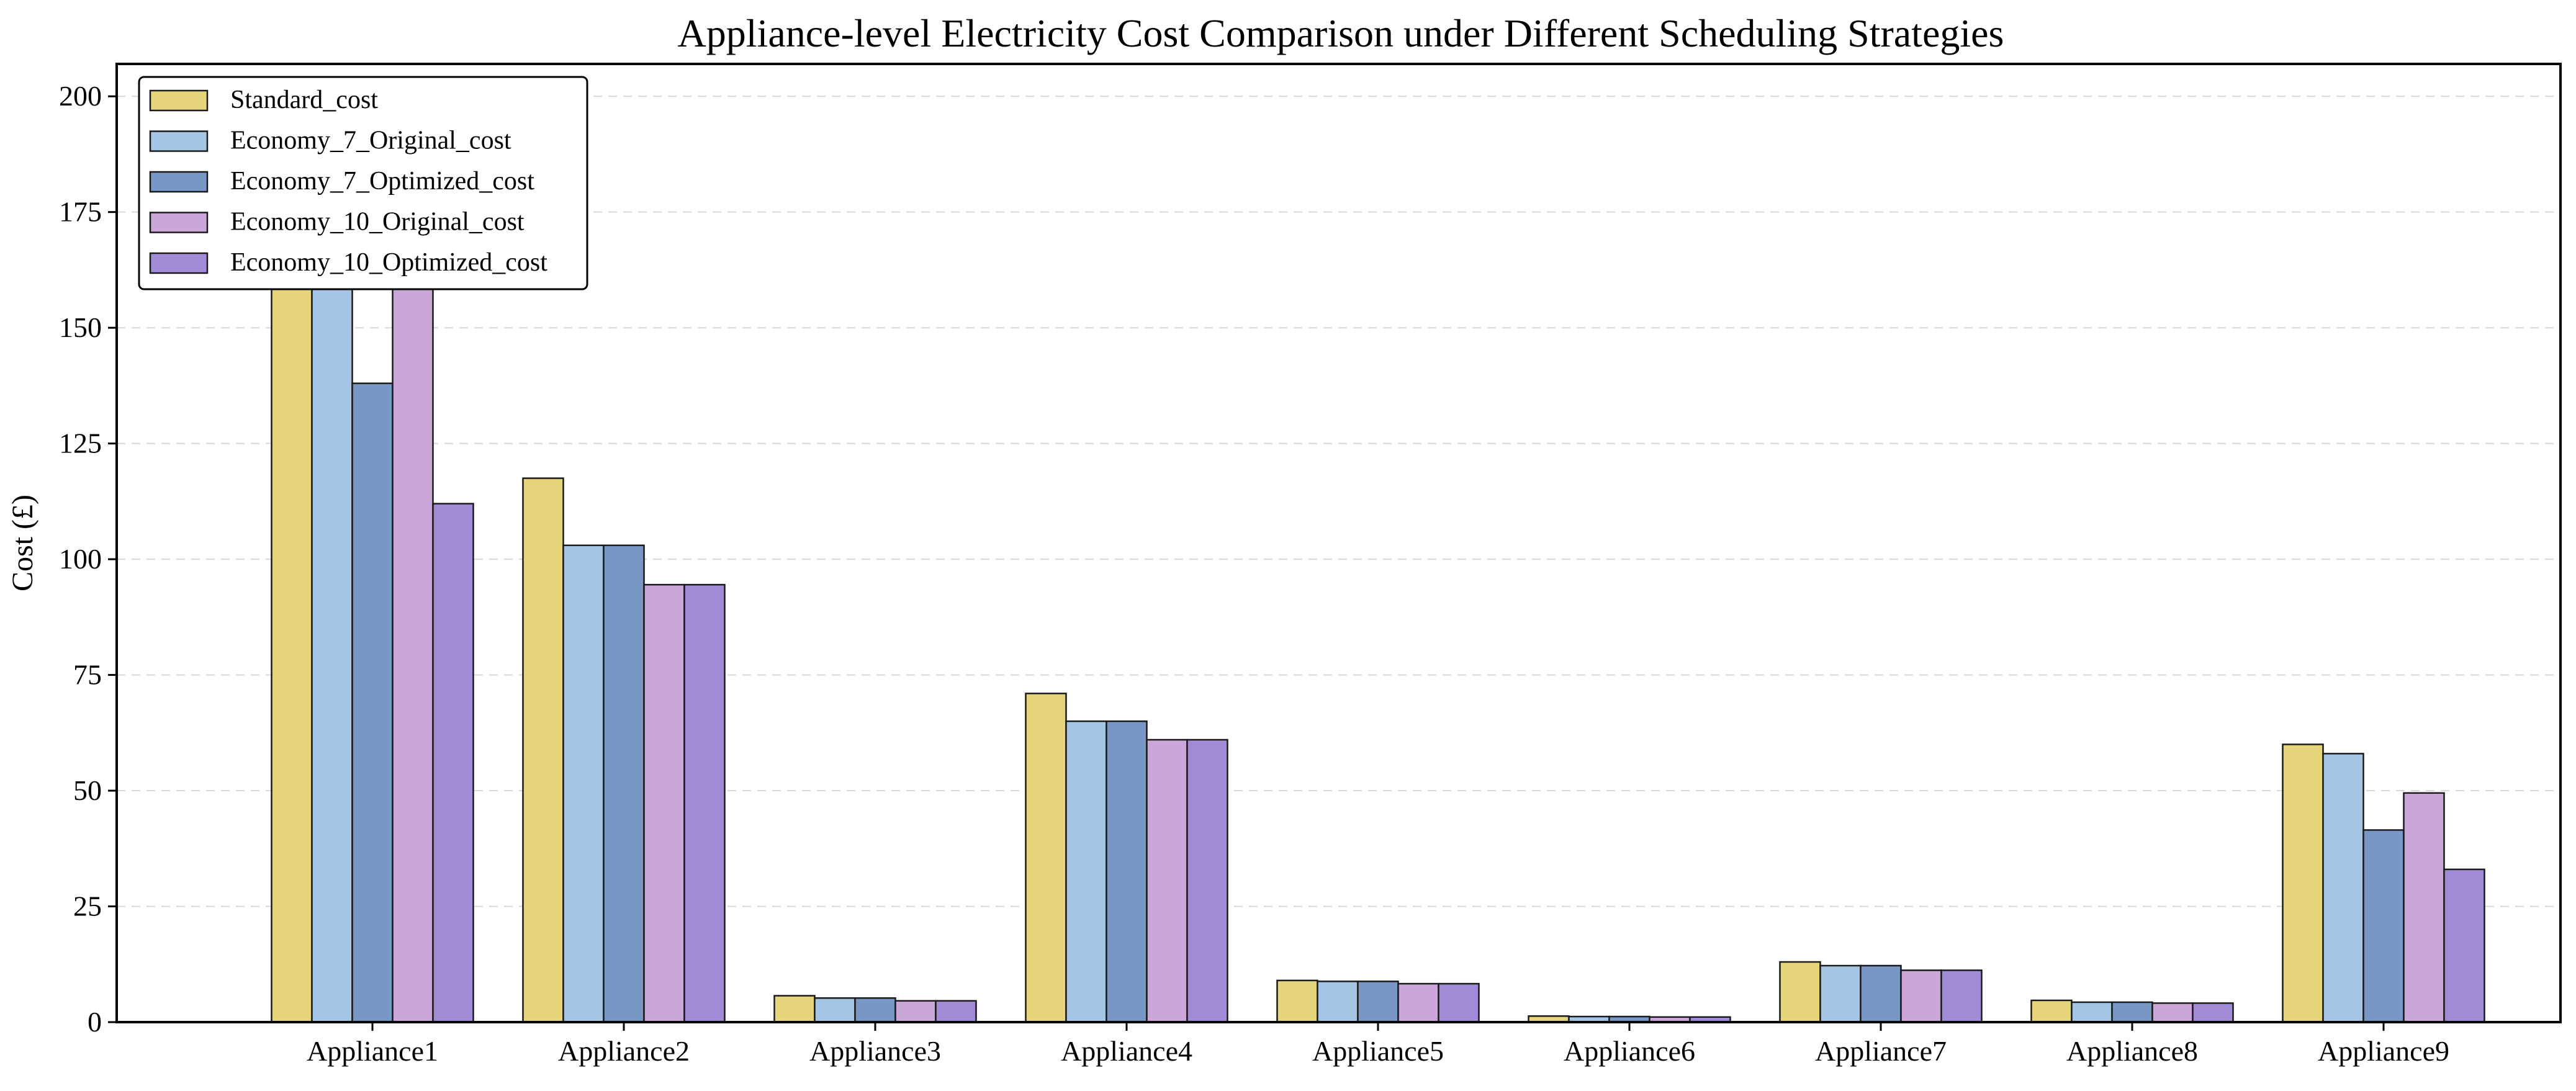 The height and width of the screenshot is (1091, 2576). Describe the element at coordinates (664, 803) in the screenshot. I see `bar-appliance2-economy-10-original-cost` at that location.